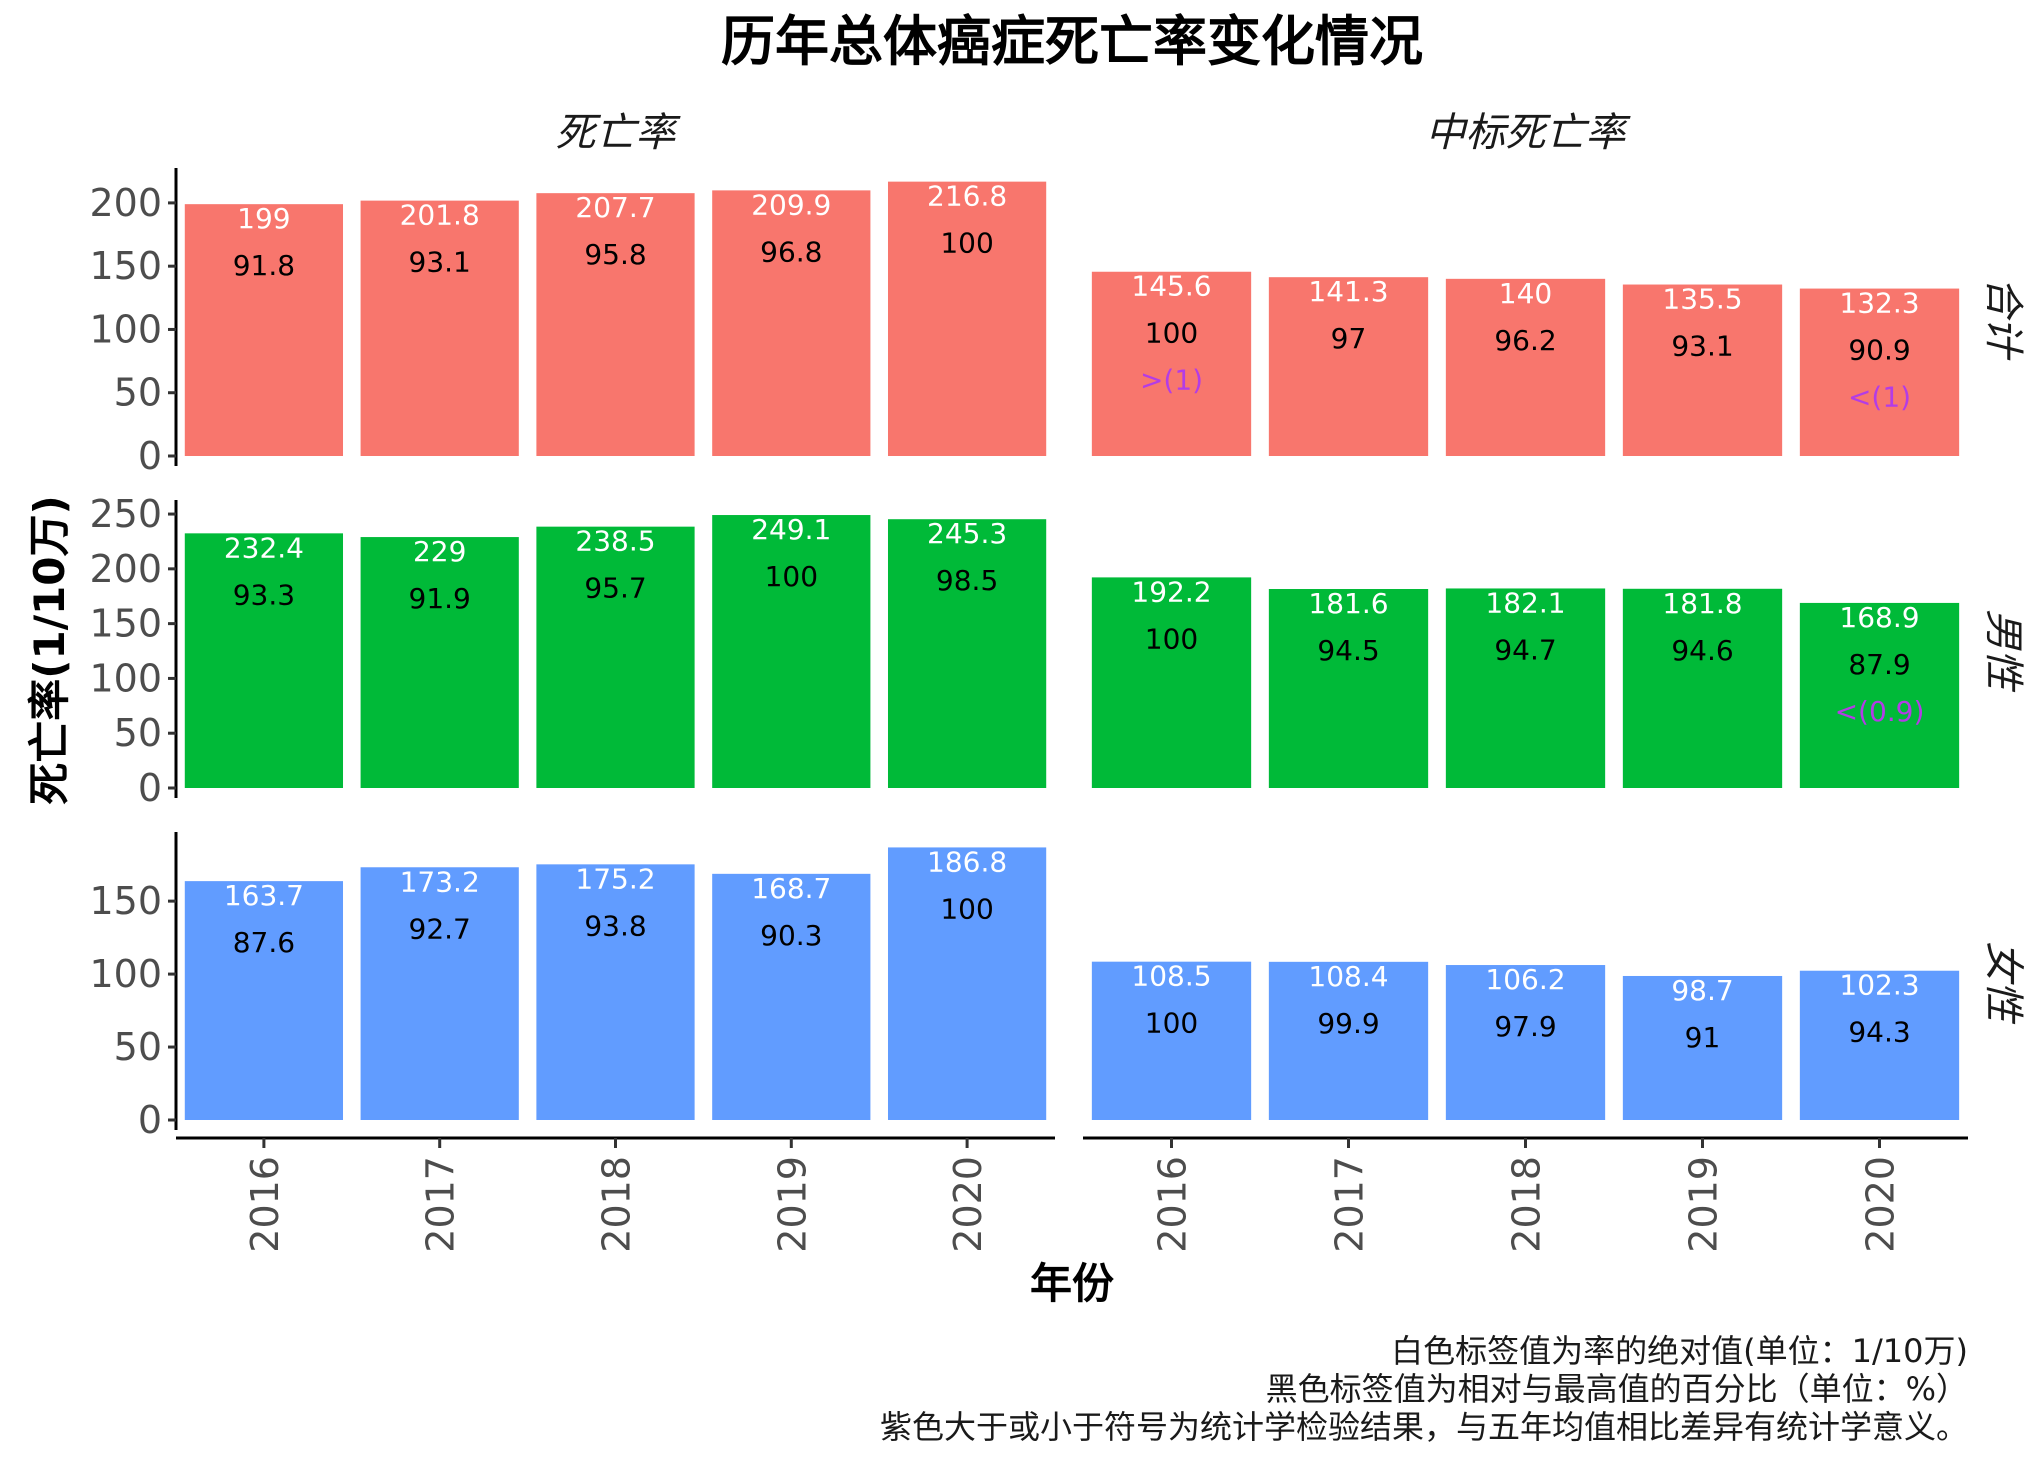  Describe the element at coordinates (791, 935) in the screenshot. I see `percent-label: 90.3` at that location.